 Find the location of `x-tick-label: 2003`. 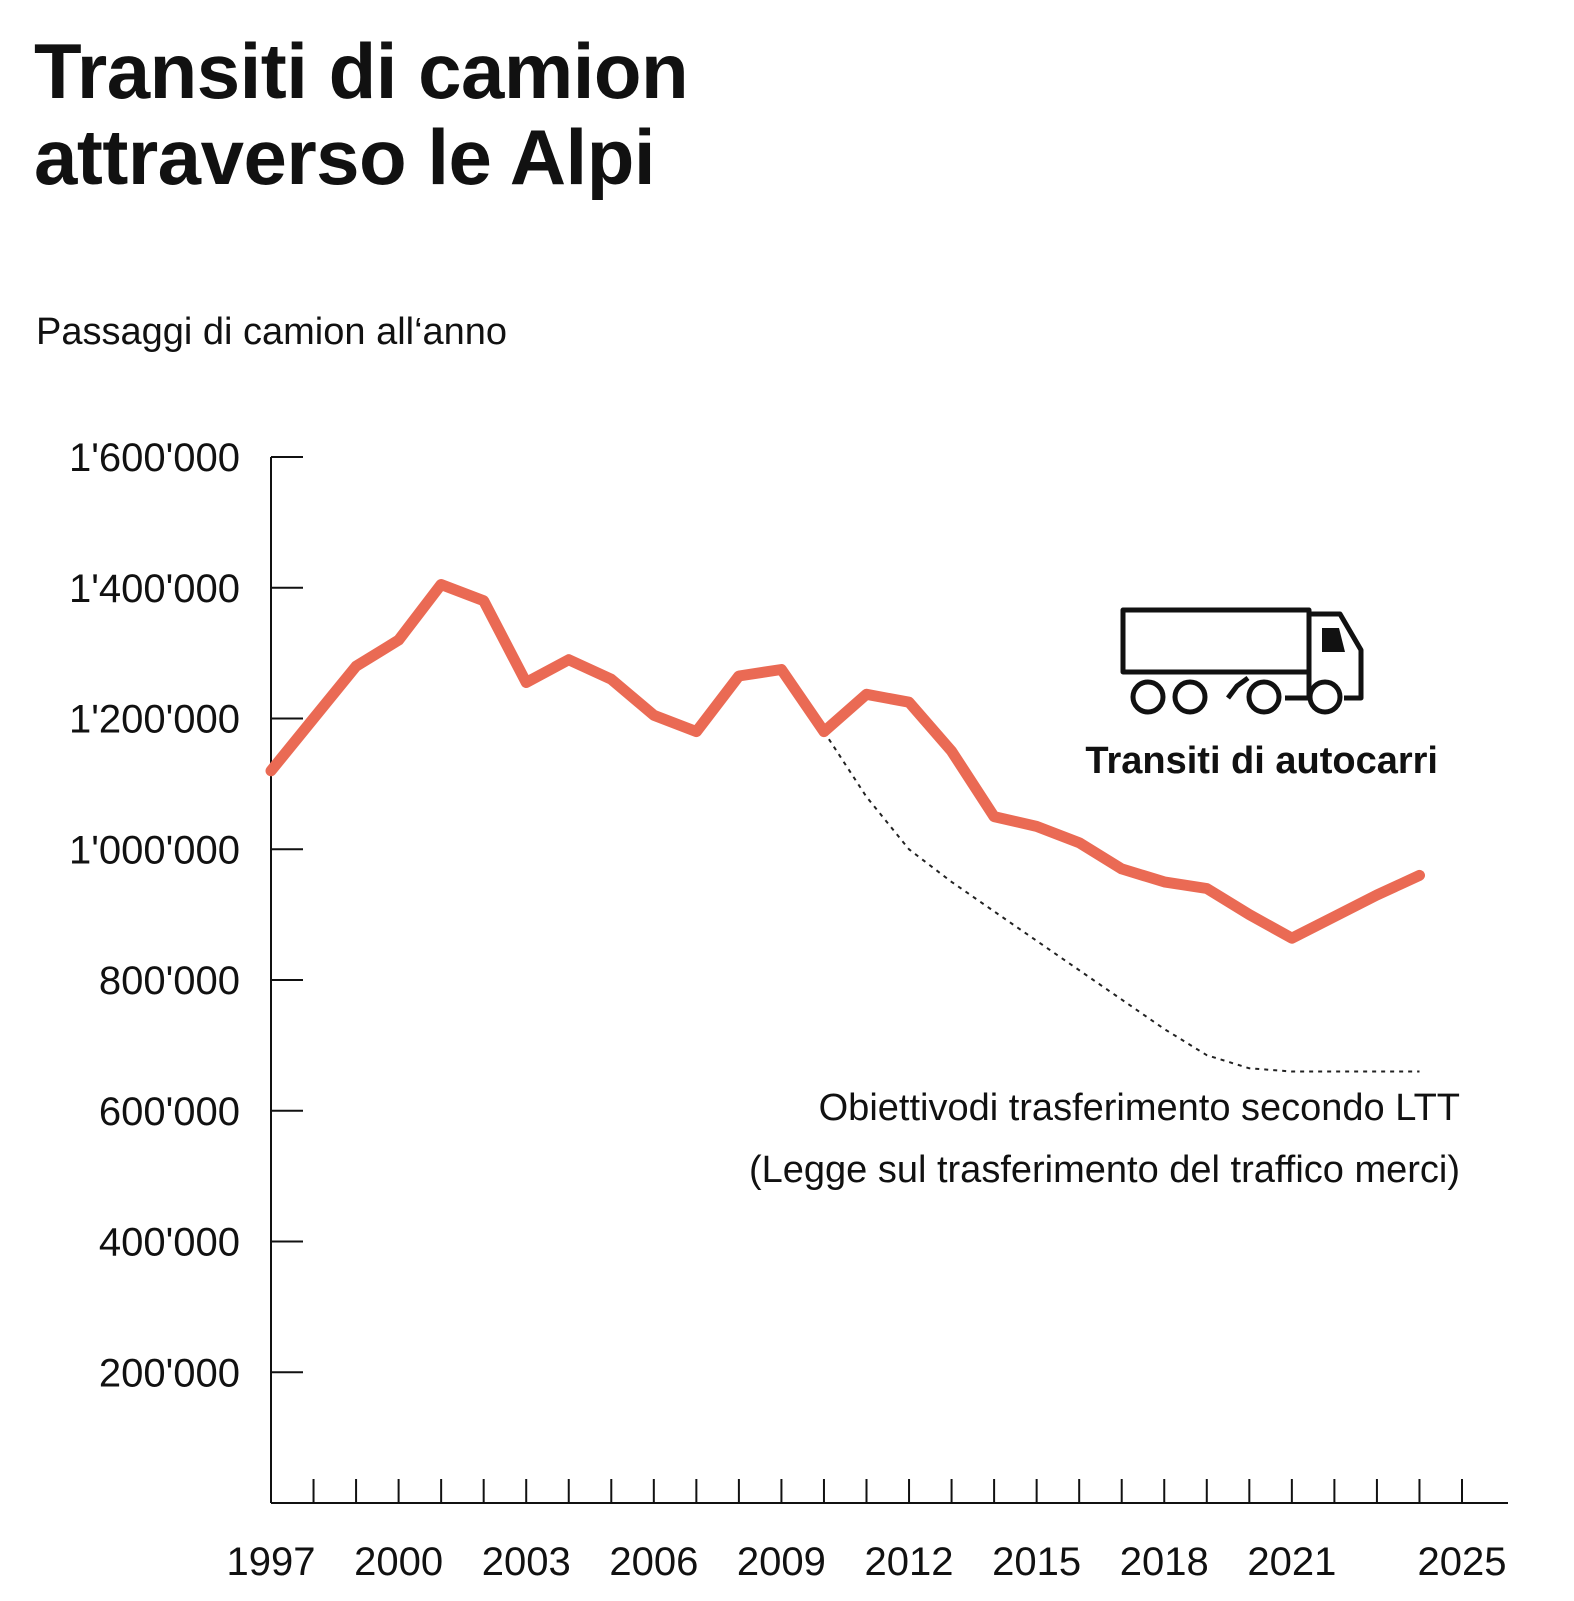

x-tick-label: 2003 is located at coordinates (526, 1562).